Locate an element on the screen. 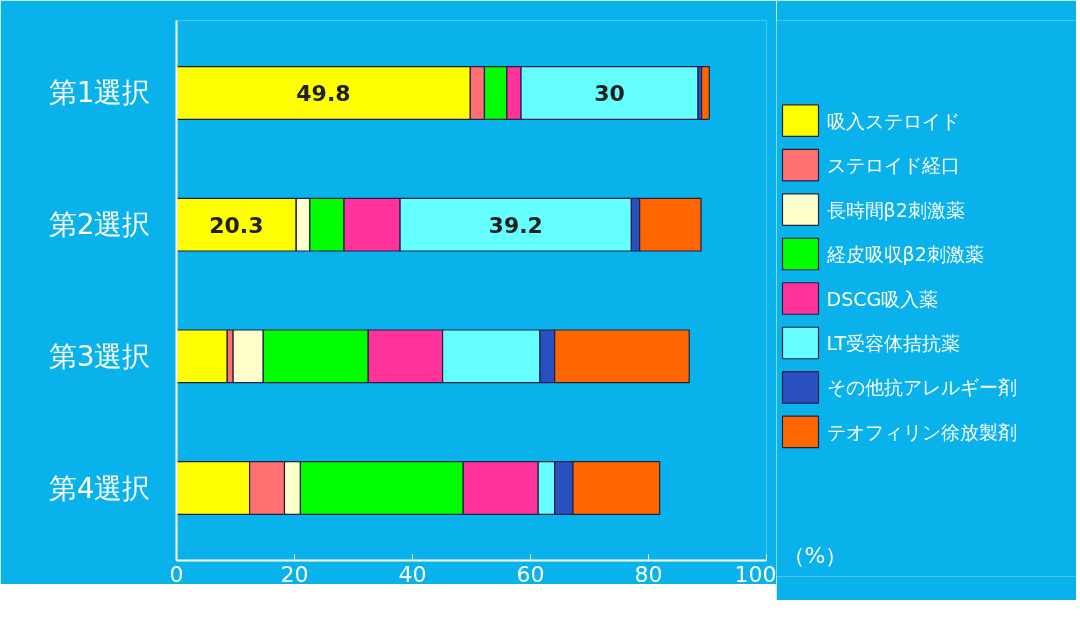 The width and height of the screenshot is (1080, 641). x-tick-label: 60 is located at coordinates (530, 574).